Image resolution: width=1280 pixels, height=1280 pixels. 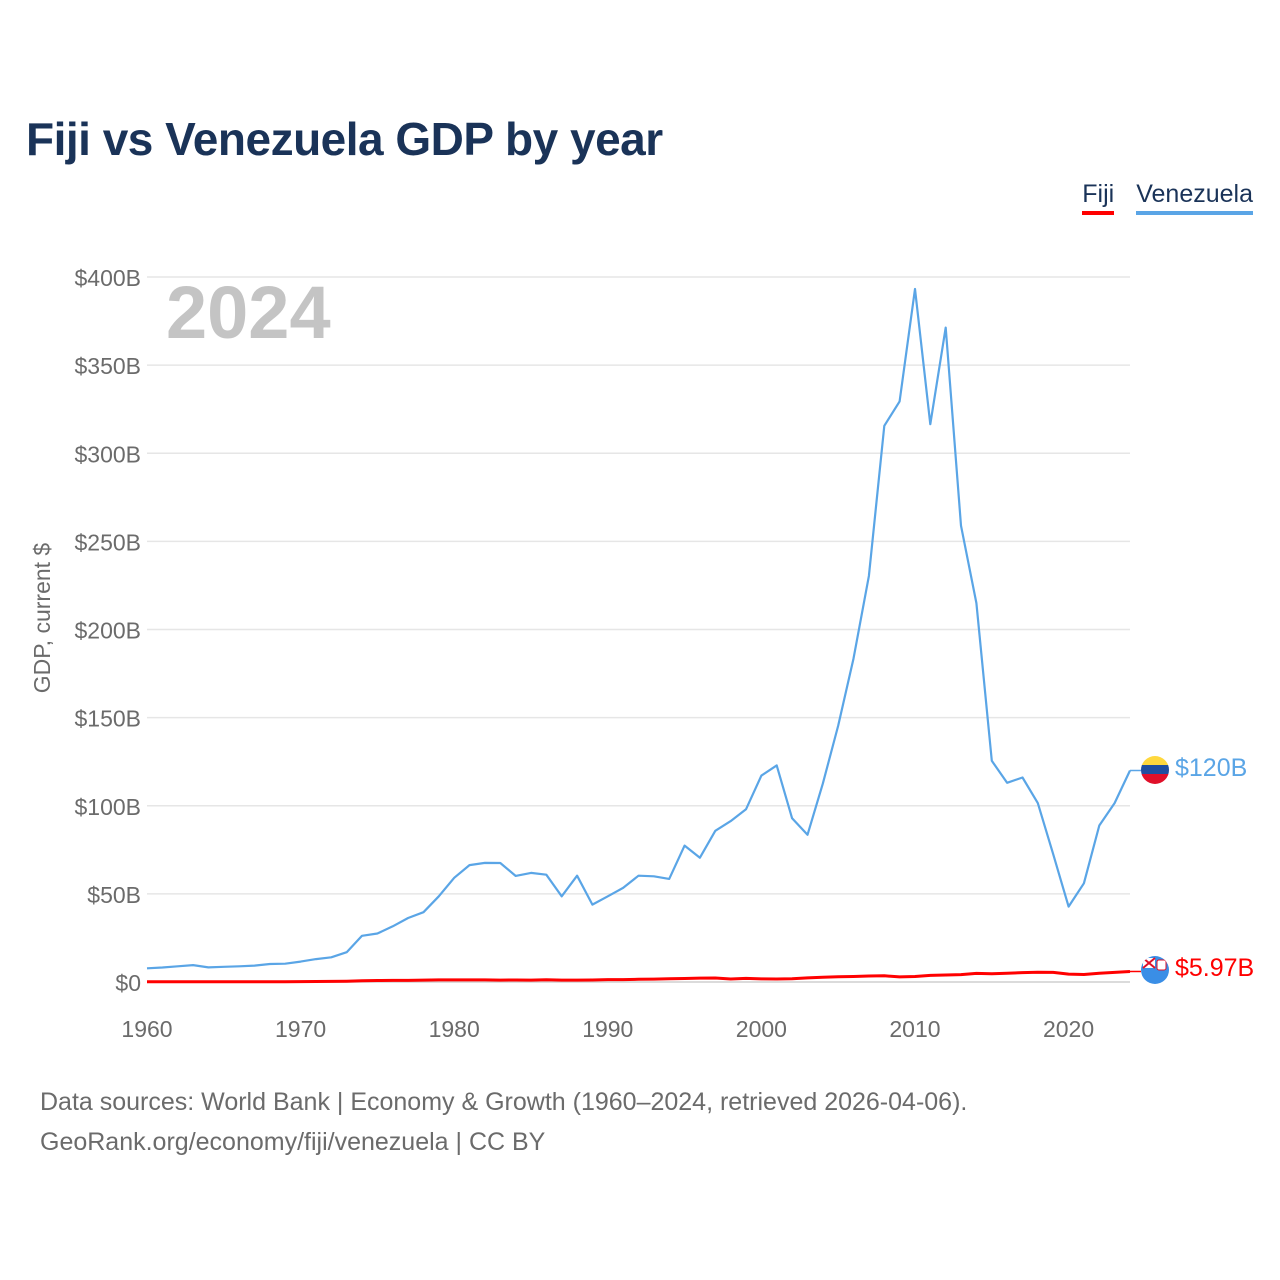 I want to click on y-tick-label: $200B, so click(x=107, y=631).